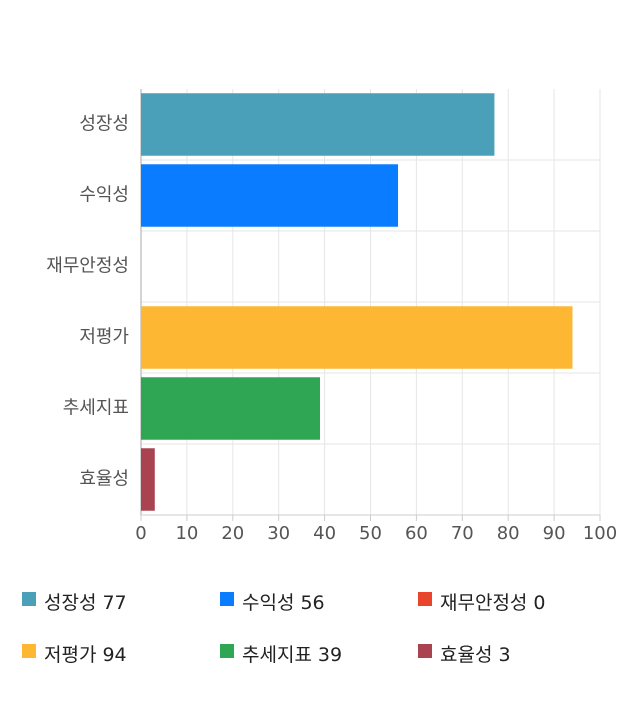  I want to click on y-tick-label: 효율성, so click(104, 479).